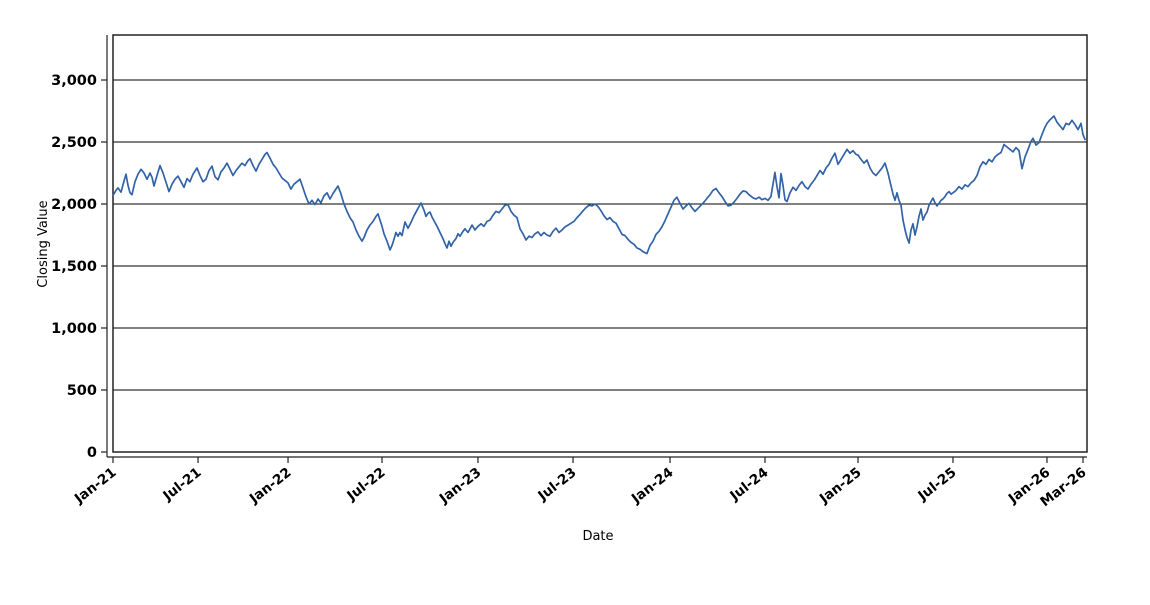  I want to click on svg-text: Jan-24, so click(652, 486).